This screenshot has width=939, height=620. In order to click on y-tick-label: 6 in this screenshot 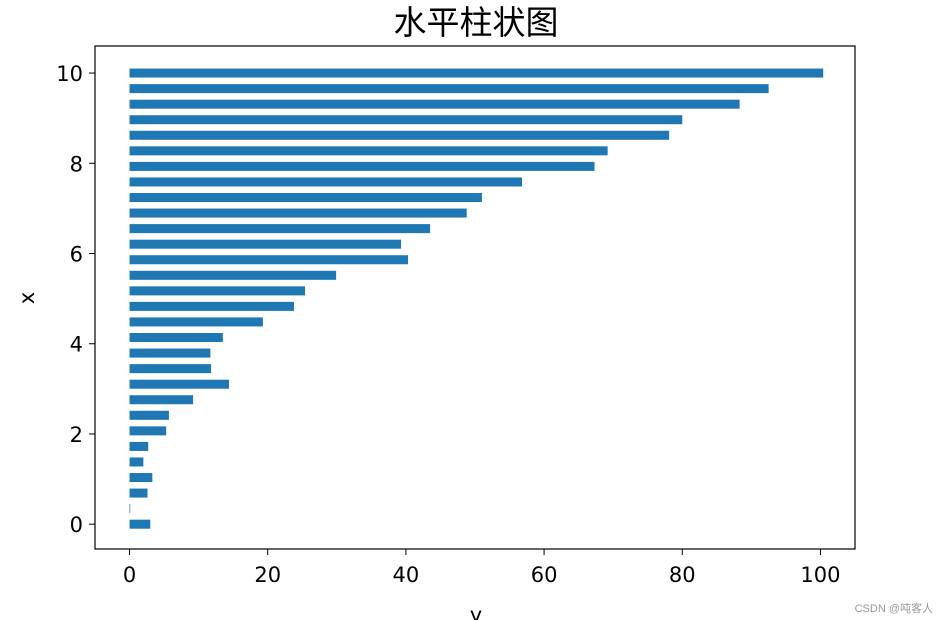, I will do `click(76, 255)`.